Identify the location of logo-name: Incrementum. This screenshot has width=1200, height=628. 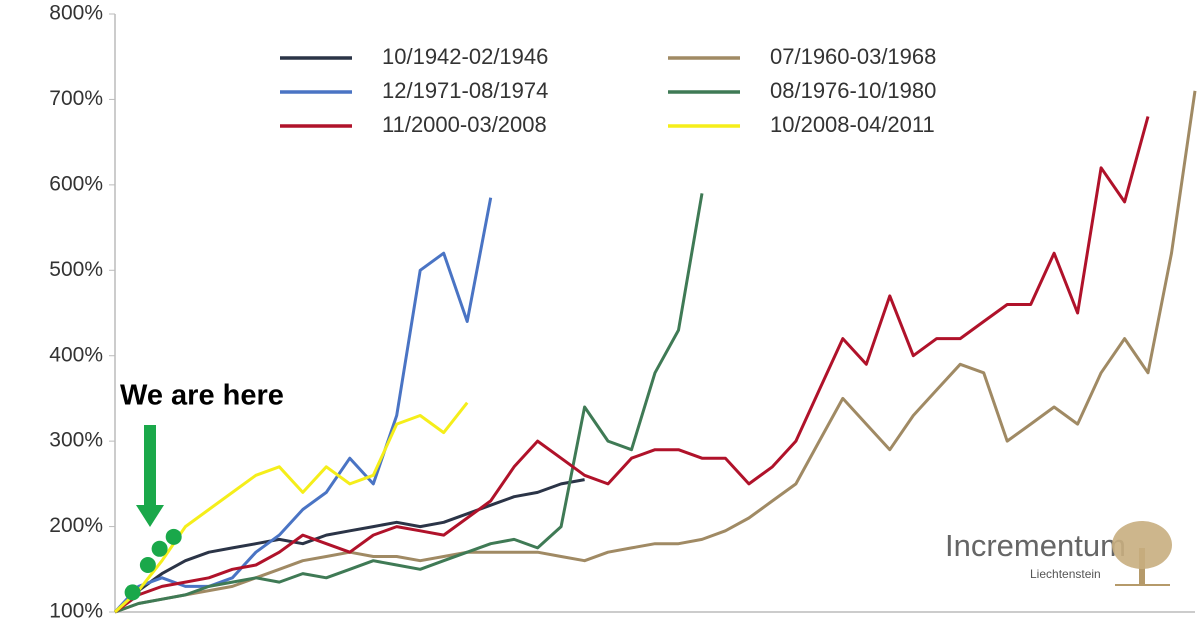
(1035, 545).